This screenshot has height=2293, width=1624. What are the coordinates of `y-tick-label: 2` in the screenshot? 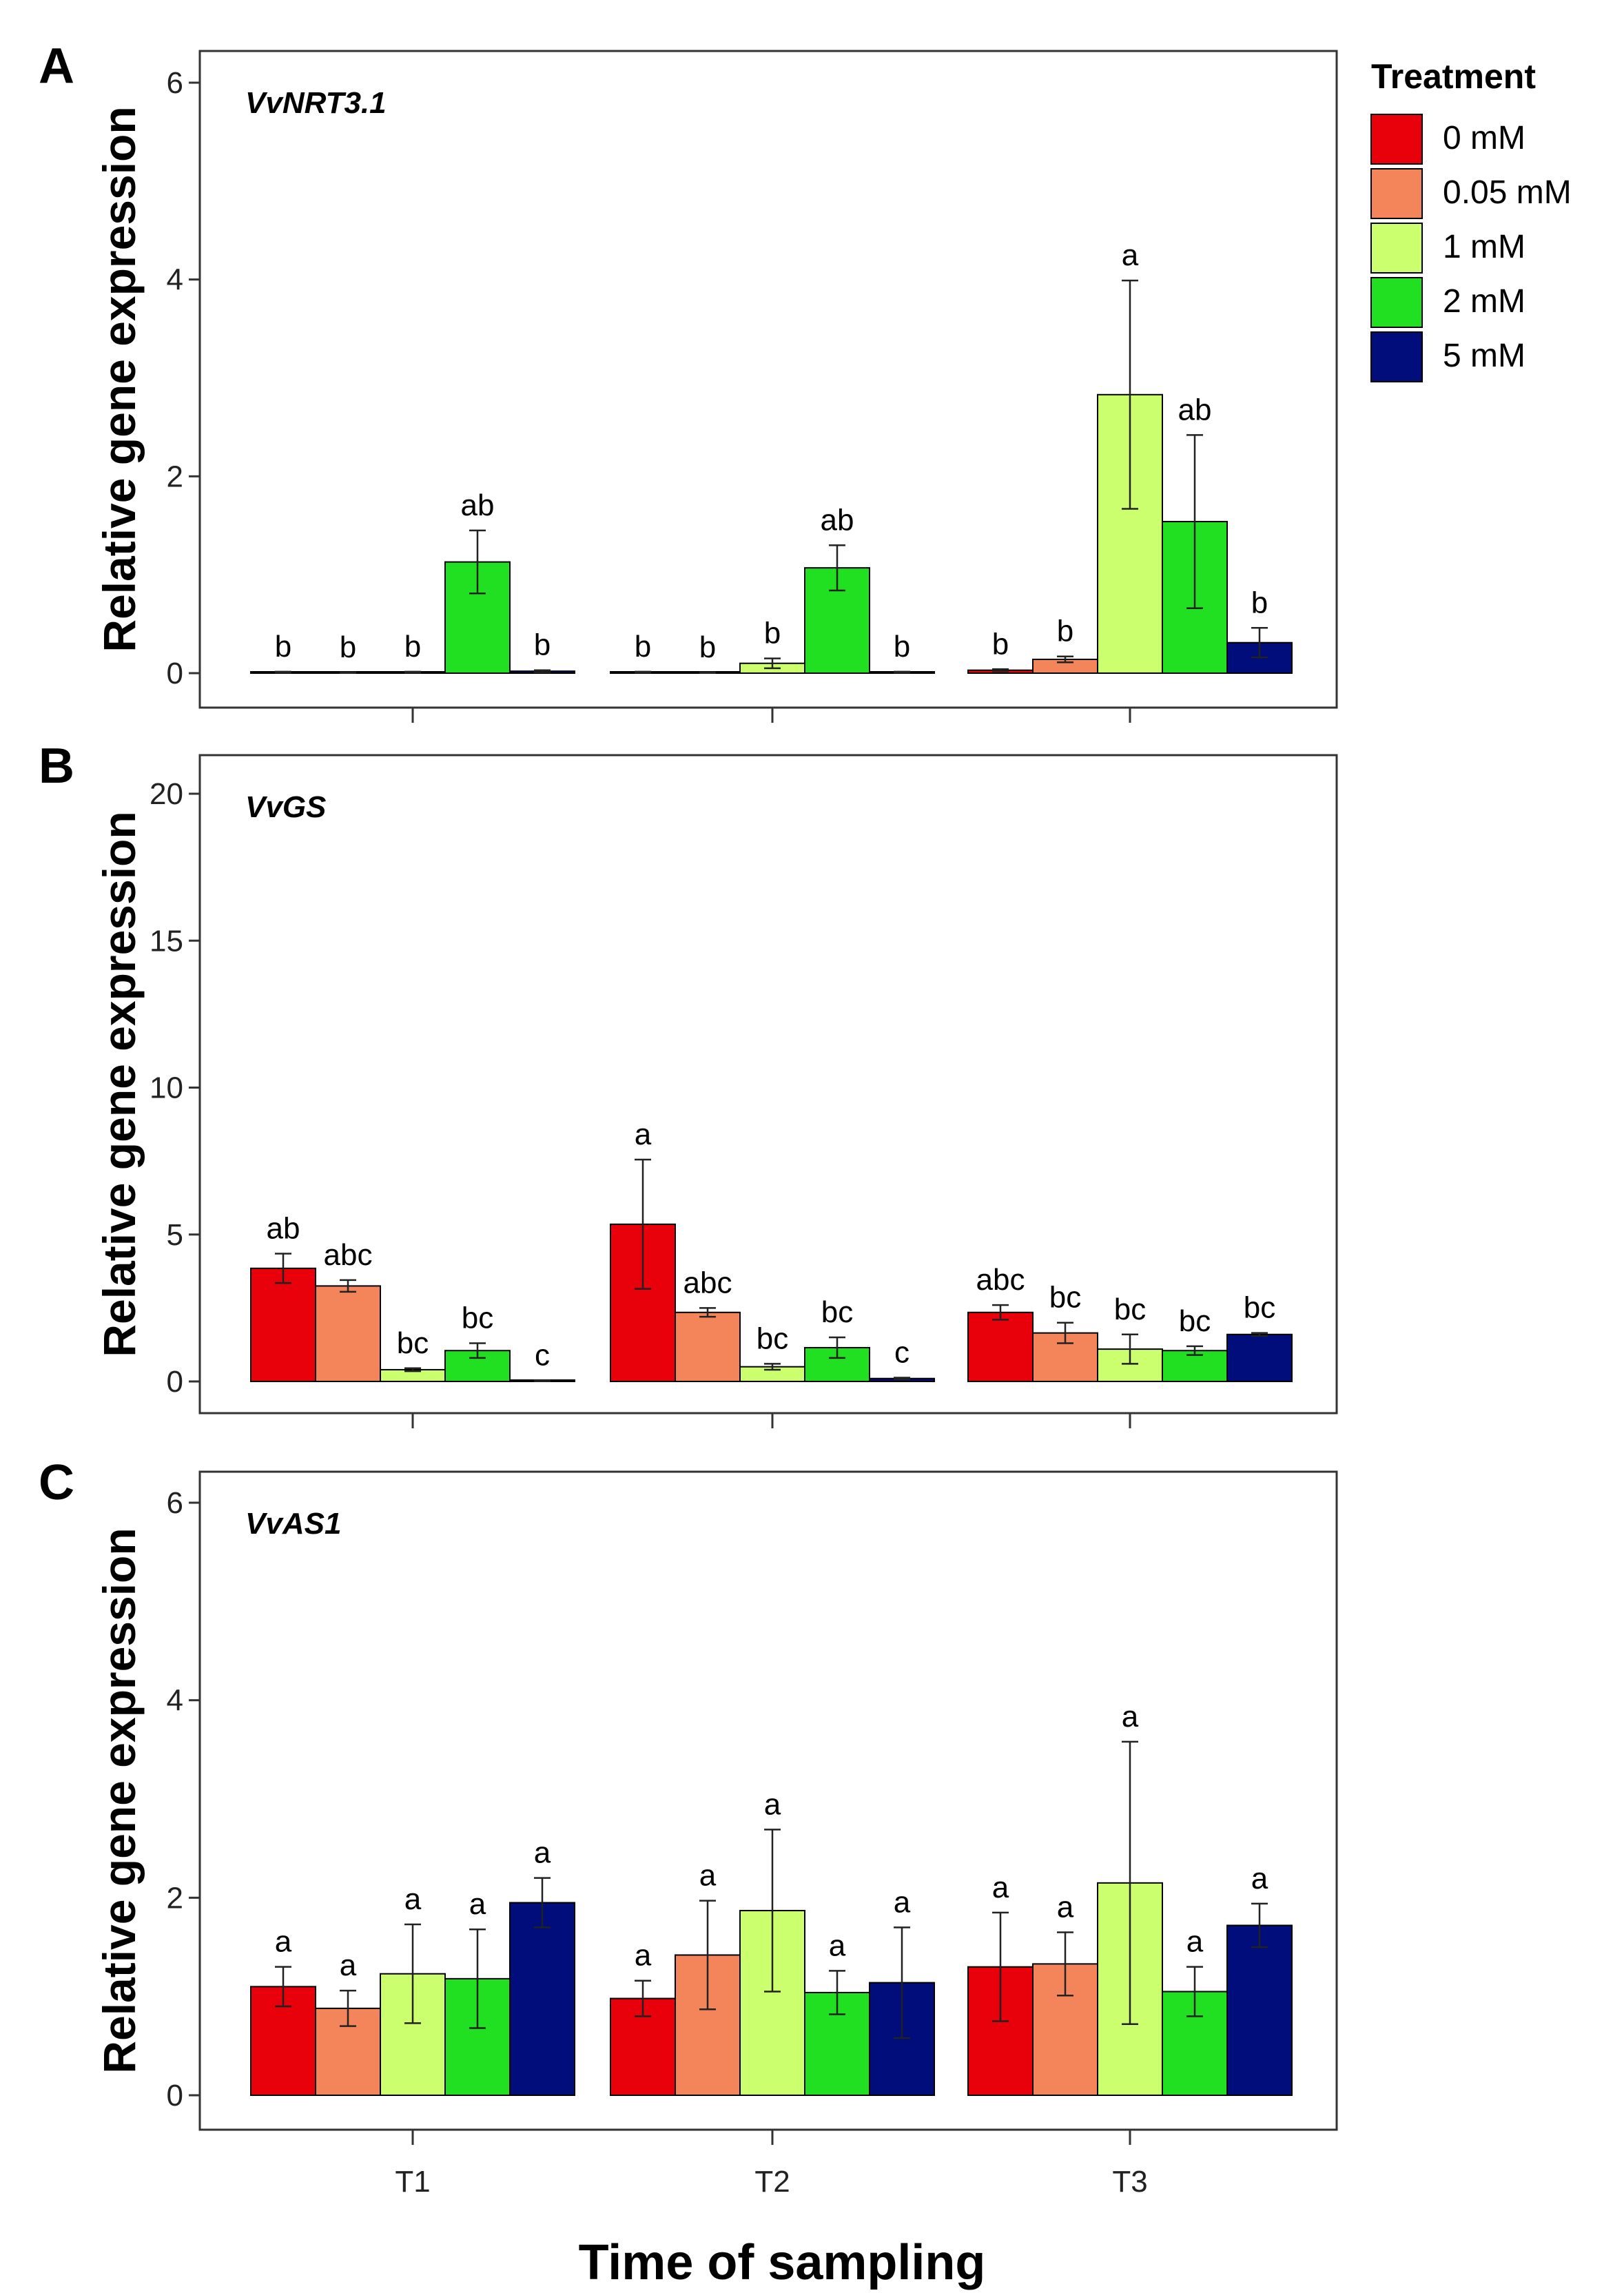 It's located at (175, 476).